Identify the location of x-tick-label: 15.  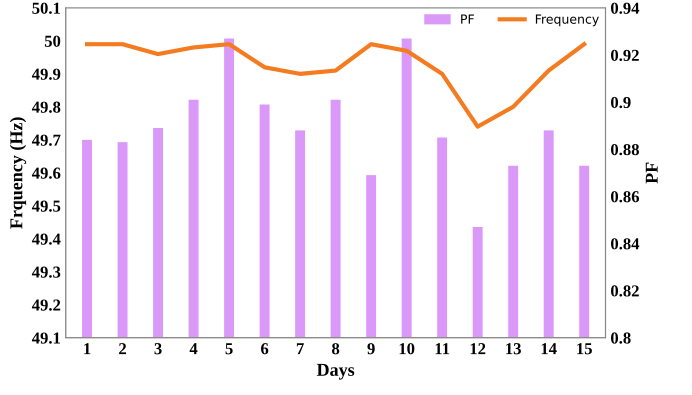
(584, 348).